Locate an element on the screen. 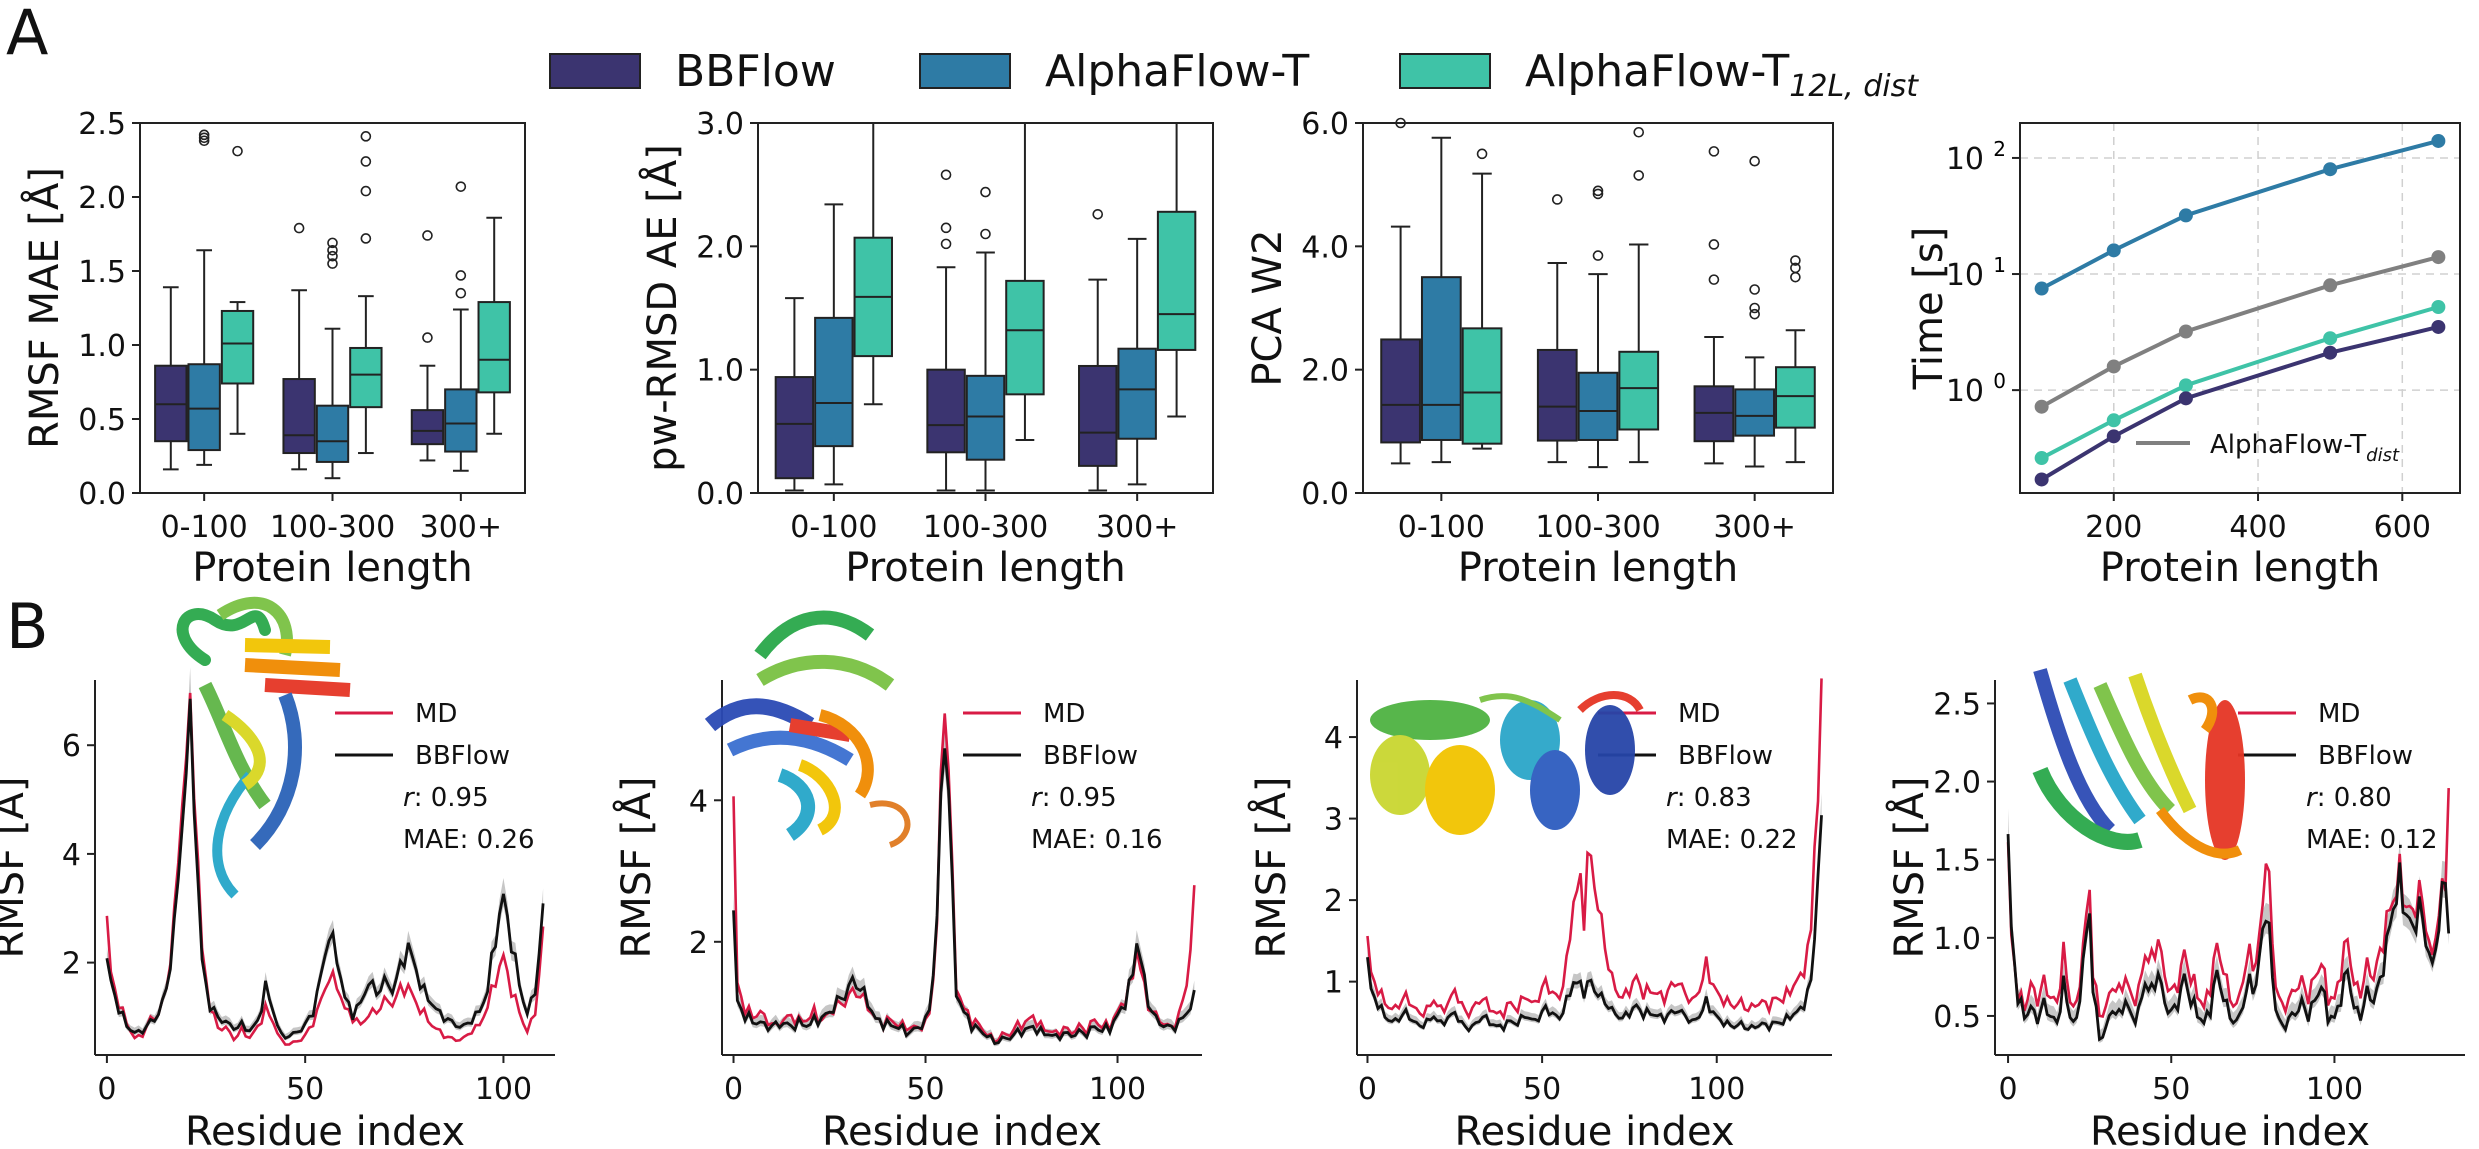 This screenshot has width=2479, height=1149. rmsf_mae-ytick-label-0: 0.0 is located at coordinates (102, 494).